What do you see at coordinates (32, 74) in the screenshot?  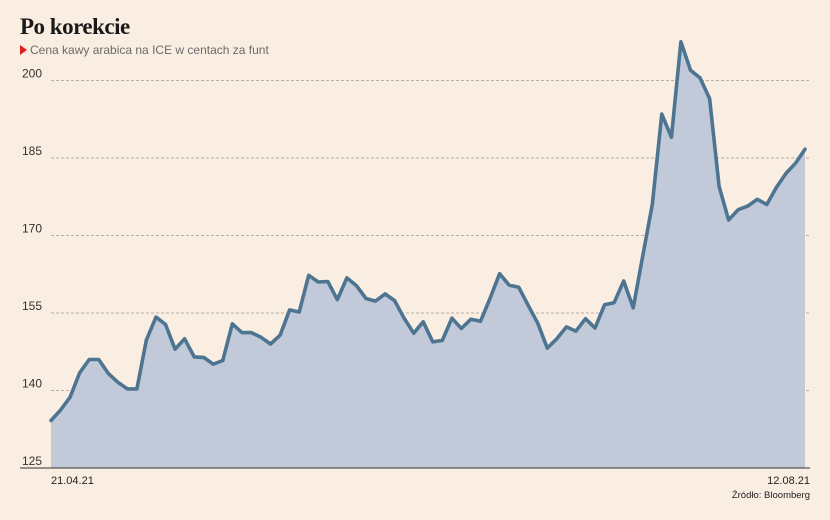 I see `y-tick-label: 200` at bounding box center [32, 74].